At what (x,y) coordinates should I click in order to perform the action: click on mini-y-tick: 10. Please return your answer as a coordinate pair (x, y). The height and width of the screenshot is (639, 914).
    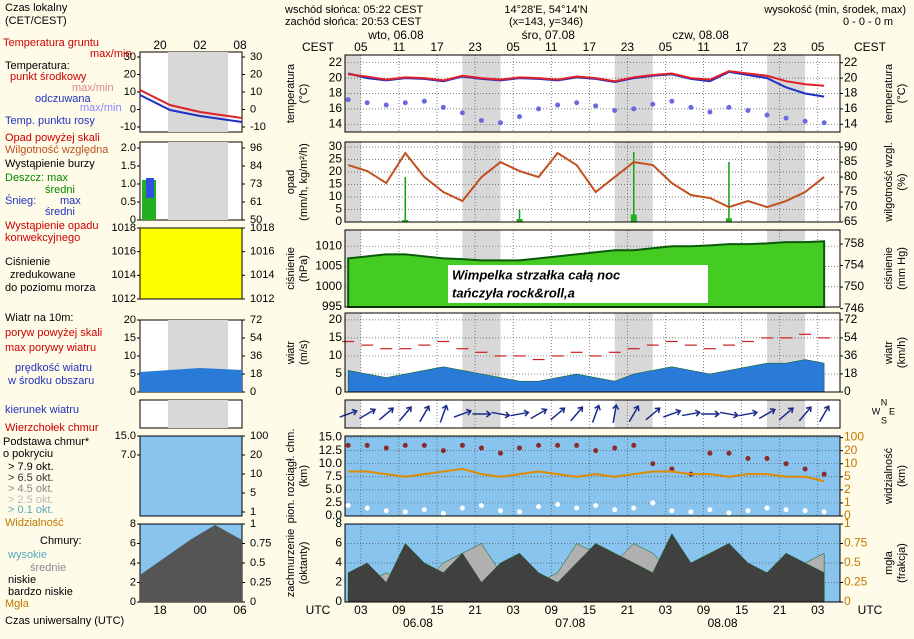
    Looking at the image, I should click on (130, 356).